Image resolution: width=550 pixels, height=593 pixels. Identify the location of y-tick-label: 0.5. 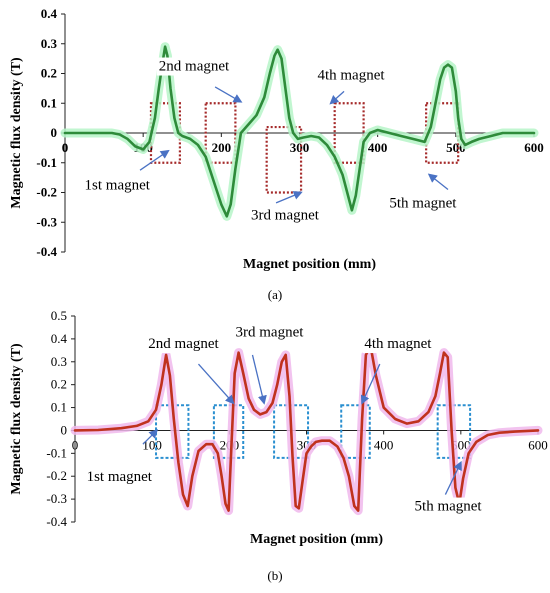
(59, 315).